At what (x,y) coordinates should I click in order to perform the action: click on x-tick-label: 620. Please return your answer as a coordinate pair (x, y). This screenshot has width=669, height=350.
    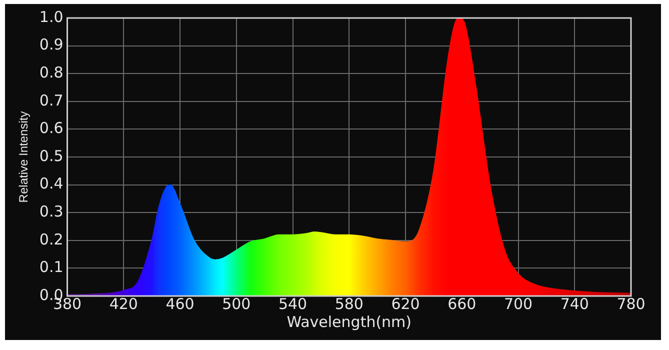
    Looking at the image, I should click on (405, 303).